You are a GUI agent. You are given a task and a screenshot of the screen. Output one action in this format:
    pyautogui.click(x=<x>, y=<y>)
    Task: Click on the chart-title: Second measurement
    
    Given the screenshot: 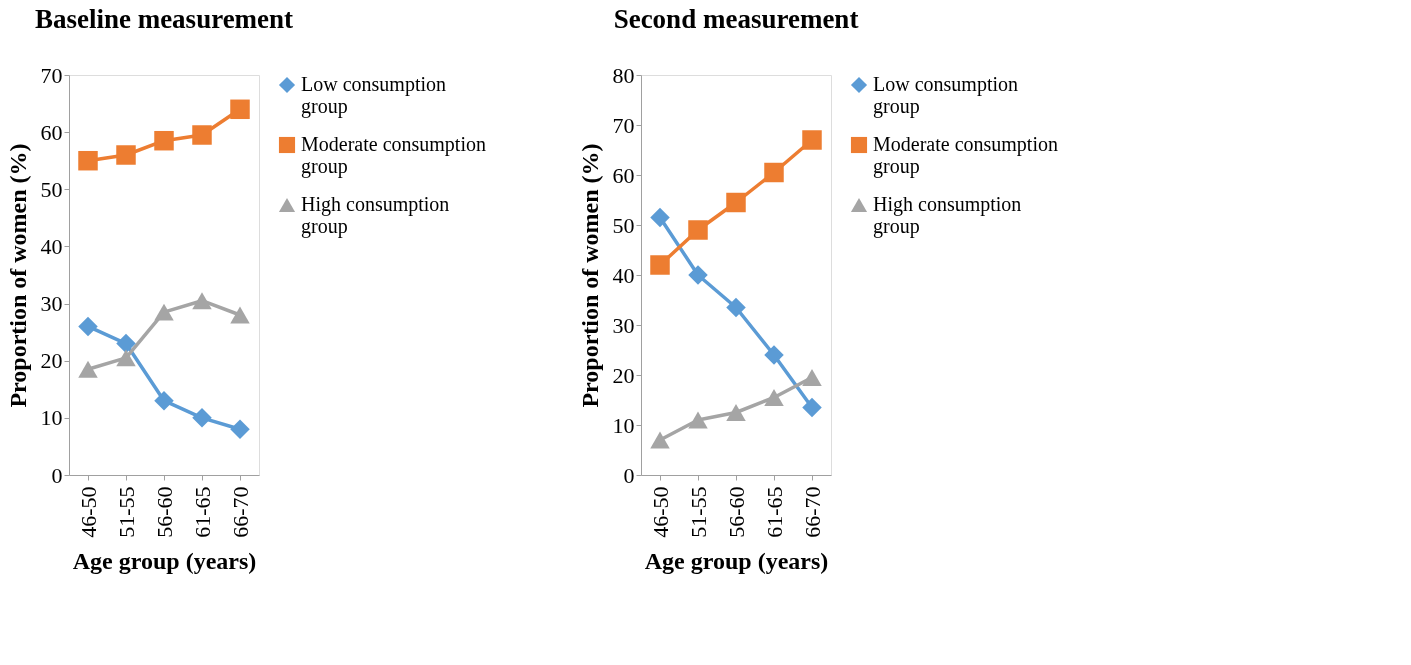 What is the action you would take?
    pyautogui.click(x=736, y=19)
    